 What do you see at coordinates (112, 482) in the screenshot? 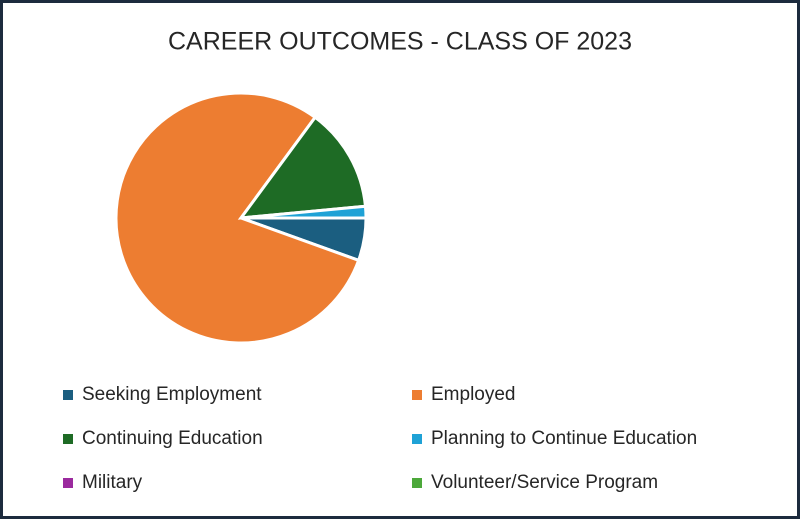
I see `legend-label: Military` at bounding box center [112, 482].